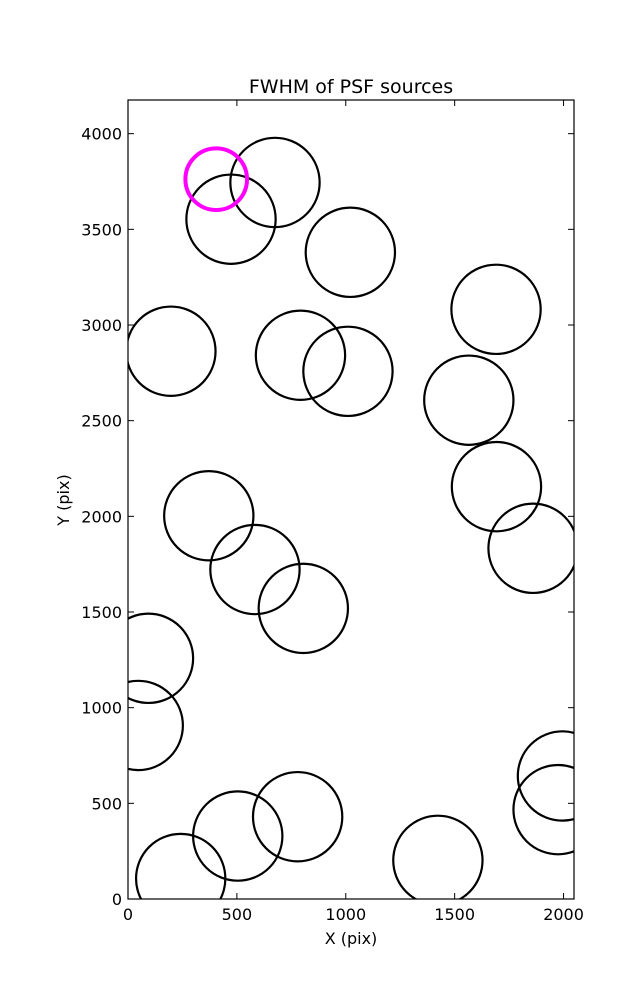  Describe the element at coordinates (128, 914) in the screenshot. I see `x-tick-label: 0` at that location.